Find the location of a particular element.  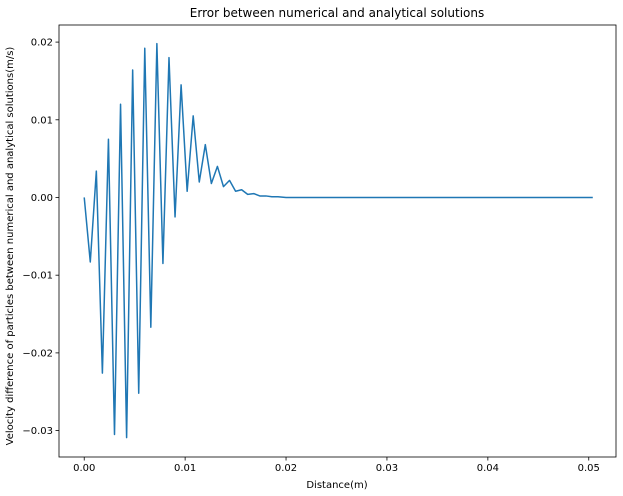

x-tick-label: 0.05 is located at coordinates (589, 468).